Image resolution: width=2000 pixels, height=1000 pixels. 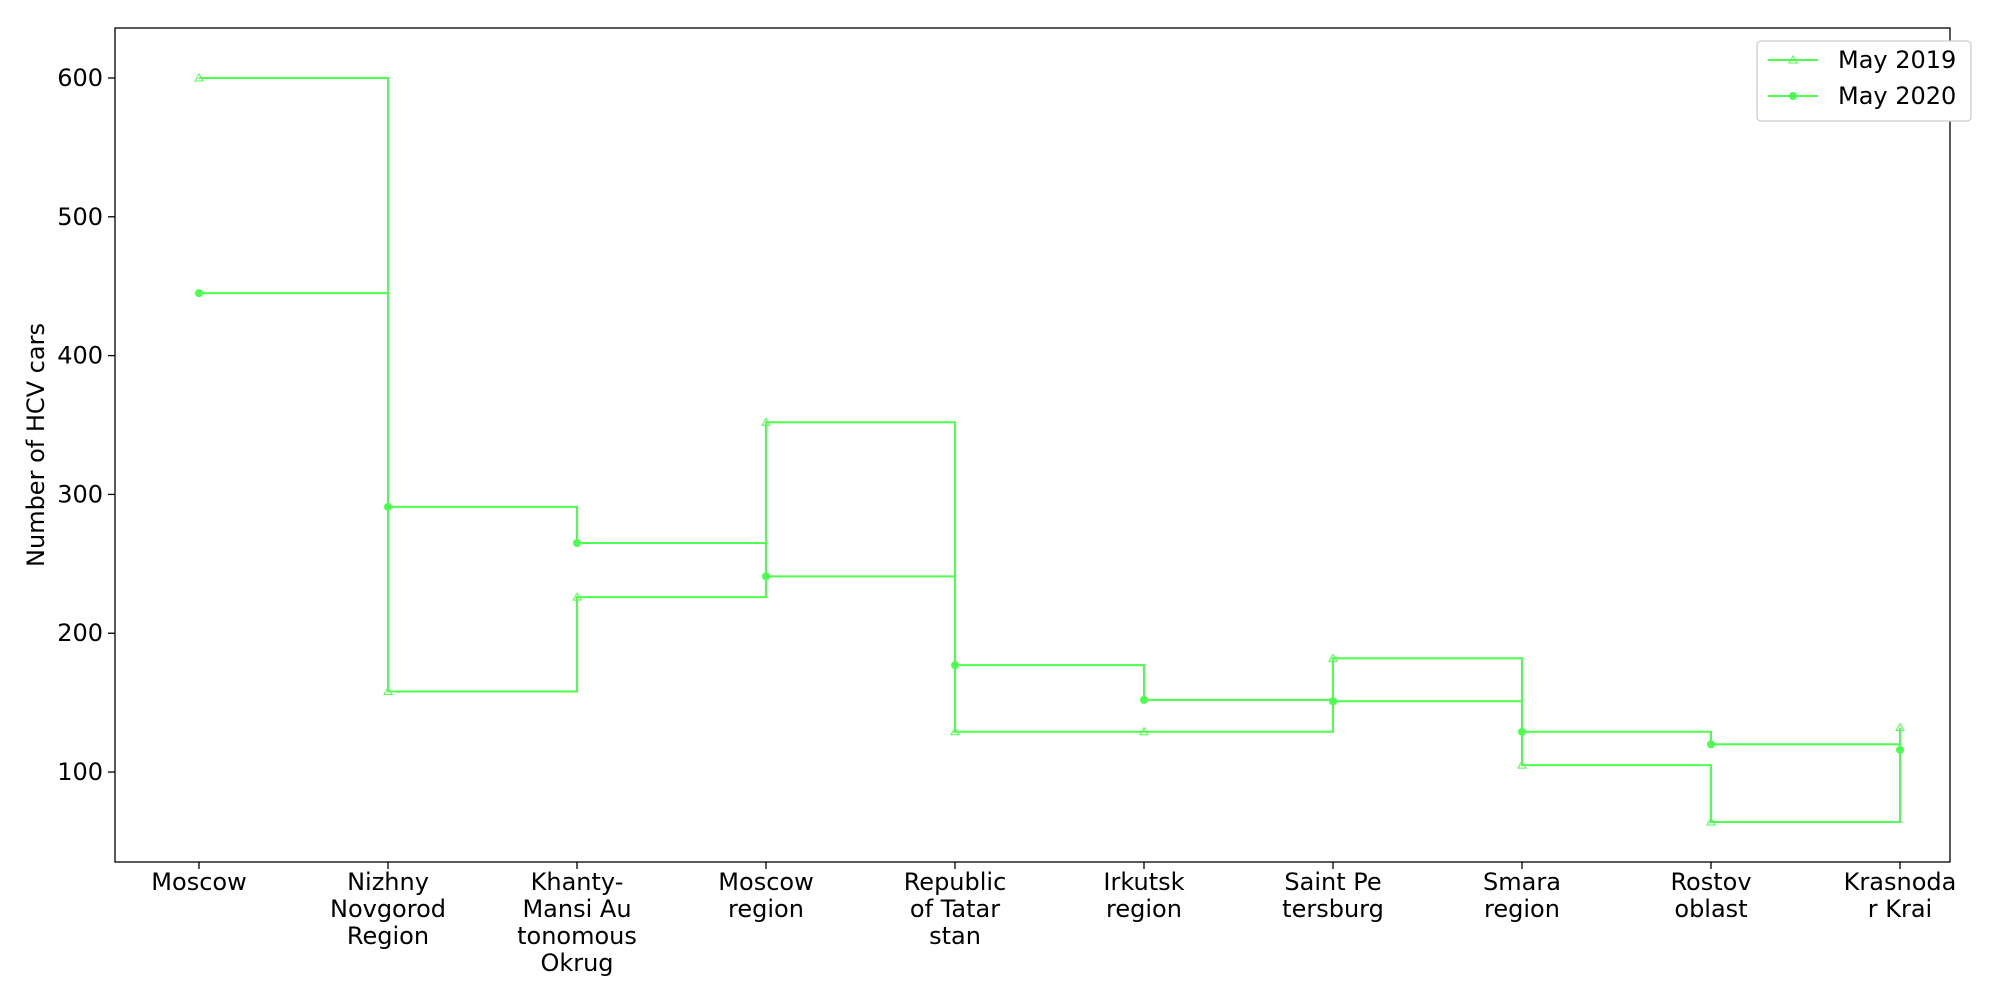 I want to click on x-tick-label: Moscow region, so click(x=765, y=895).